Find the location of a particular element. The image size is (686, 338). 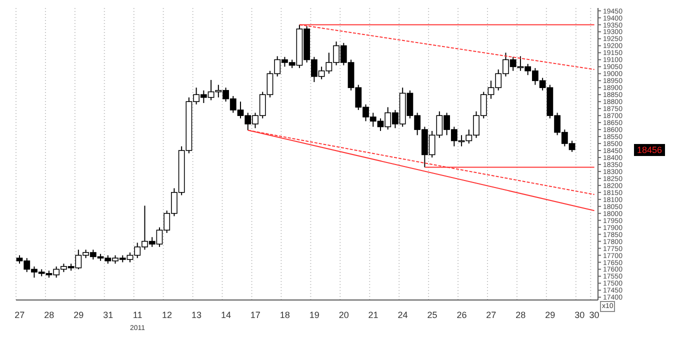

x-tick-label: 13 is located at coordinates (196, 315).